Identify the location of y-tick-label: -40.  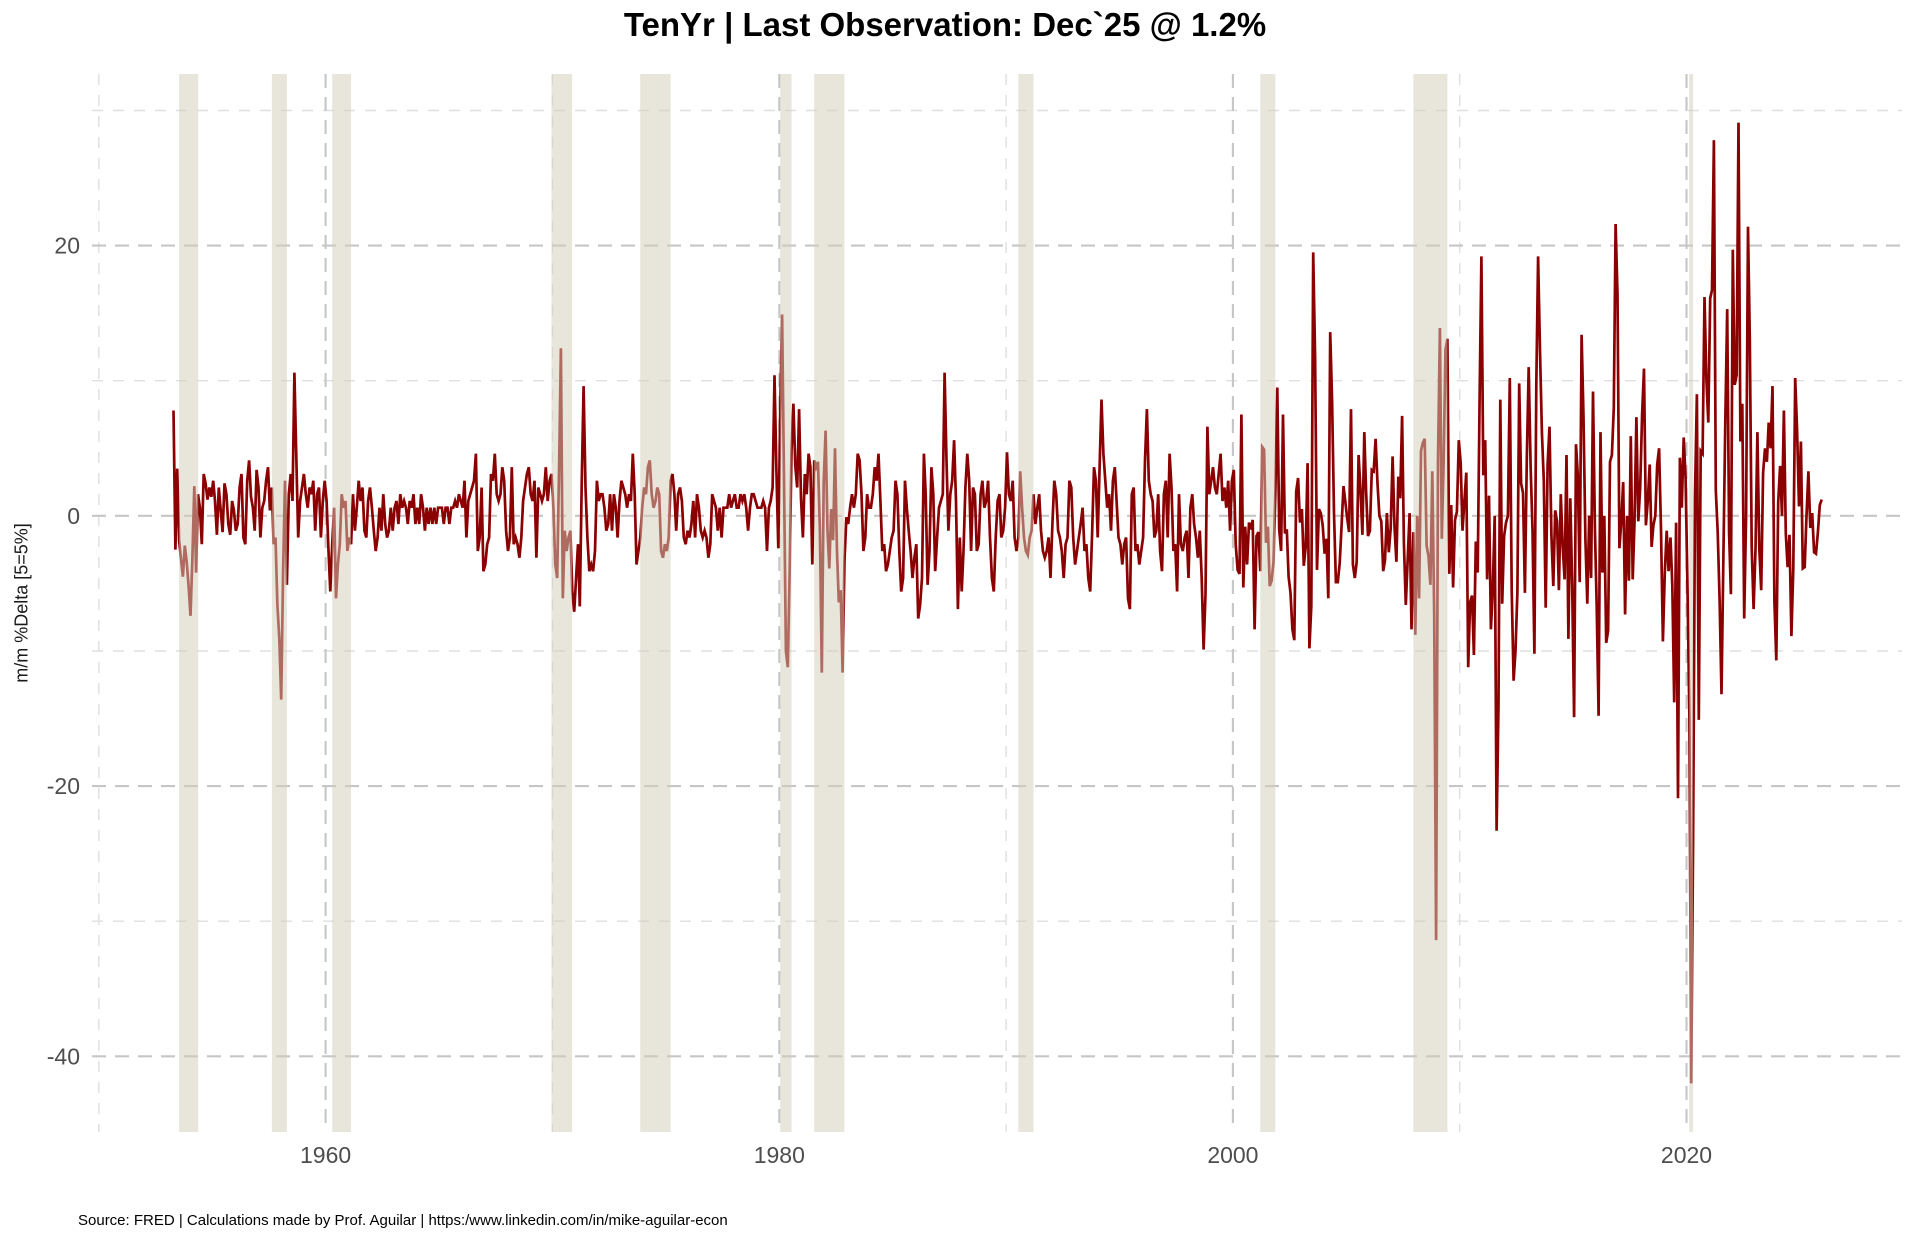
(63, 1056).